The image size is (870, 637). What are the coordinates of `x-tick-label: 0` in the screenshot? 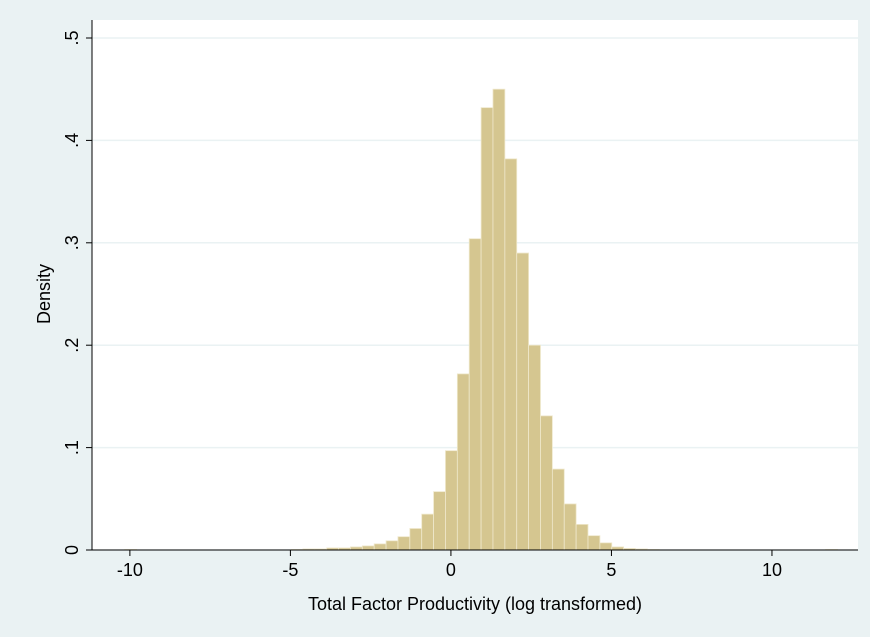 It's located at (451, 570).